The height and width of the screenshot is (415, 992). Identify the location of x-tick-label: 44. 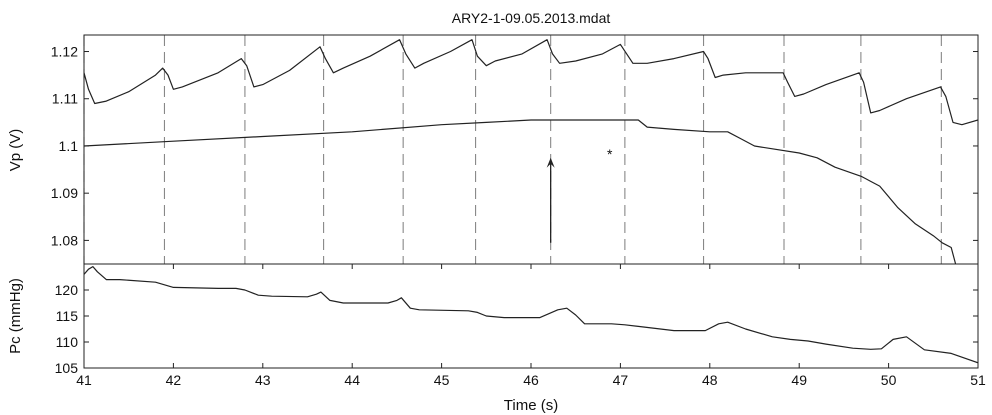
(352, 380).